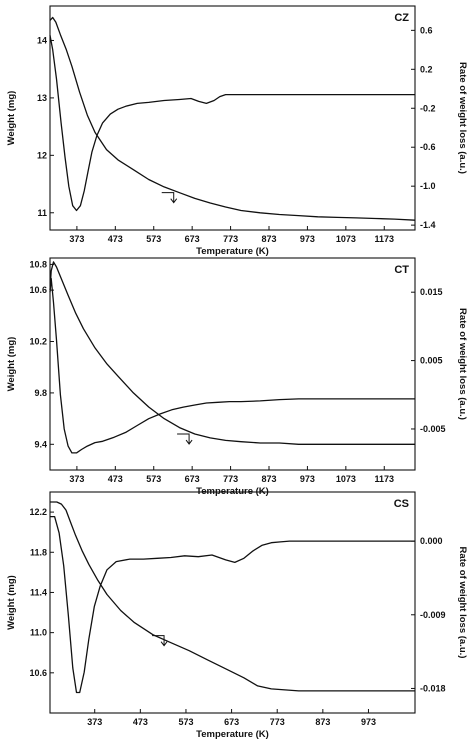 This screenshot has height=744, width=474. I want to click on y-left-tick-label: 12.2, so click(38, 512).